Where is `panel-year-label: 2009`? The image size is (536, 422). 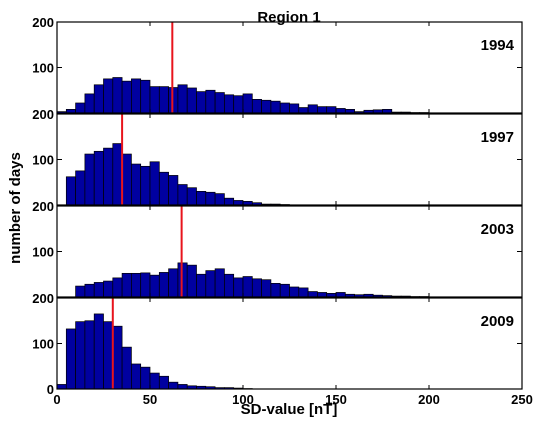 panel-year-label: 2009 is located at coordinates (497, 321).